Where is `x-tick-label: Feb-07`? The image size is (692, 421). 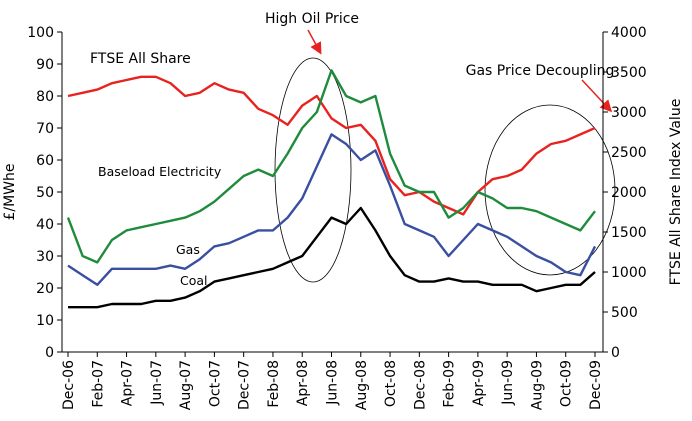 x-tick-label: Feb-07 is located at coordinates (98, 384).